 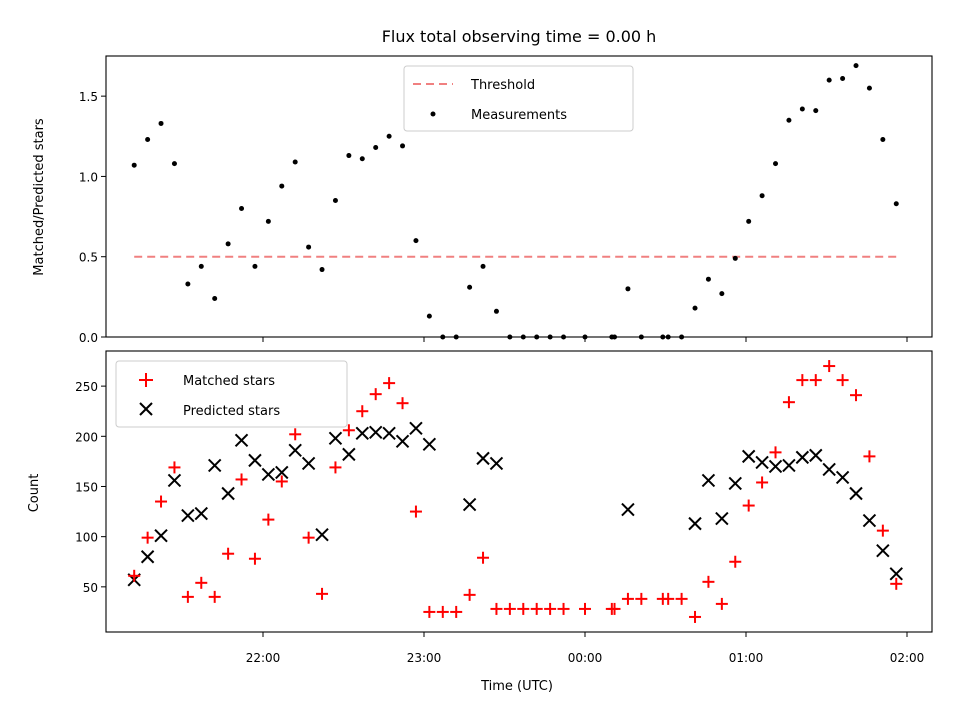 What do you see at coordinates (86, 437) in the screenshot?
I see `y-tick-label: 200` at bounding box center [86, 437].